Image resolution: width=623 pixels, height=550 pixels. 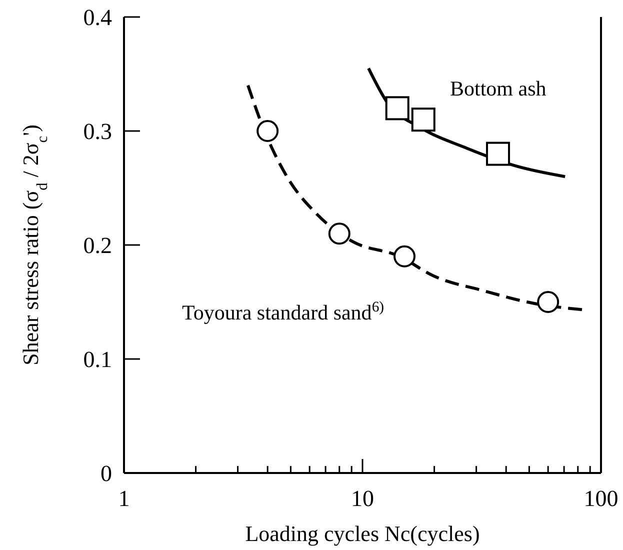 I want to click on x-tick-label: 10, so click(x=362, y=498).